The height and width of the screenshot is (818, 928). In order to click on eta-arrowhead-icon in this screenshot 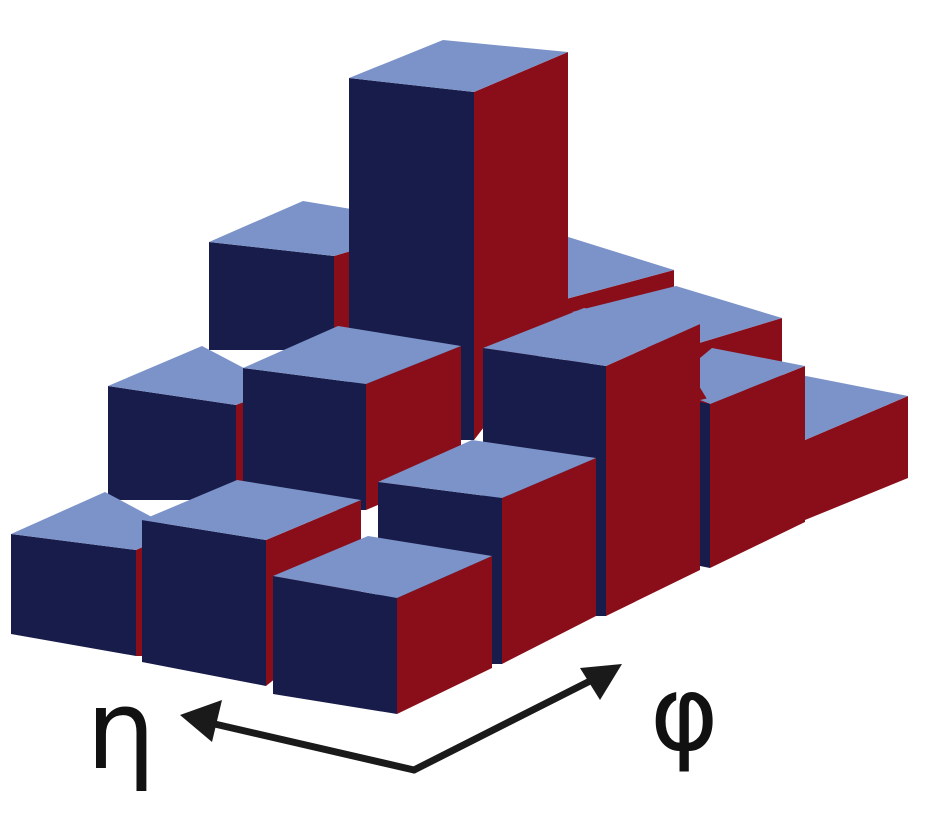, I will do `click(201, 721)`.